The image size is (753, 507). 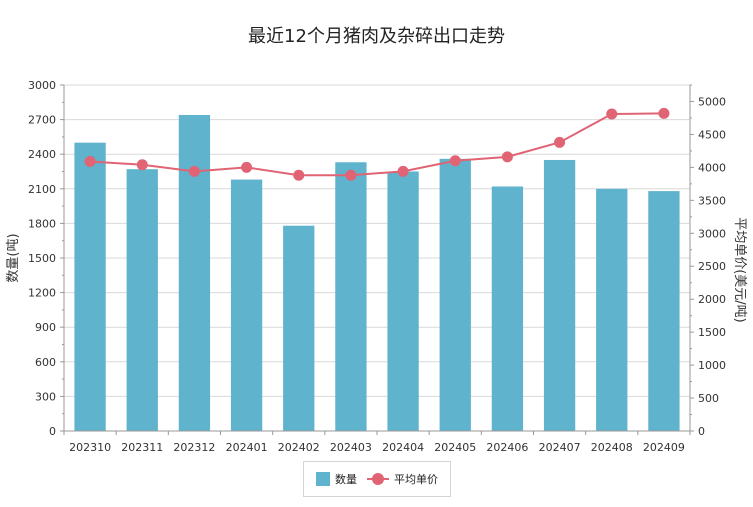 I want to click on y-left-tick-label: 300, so click(x=45, y=396).